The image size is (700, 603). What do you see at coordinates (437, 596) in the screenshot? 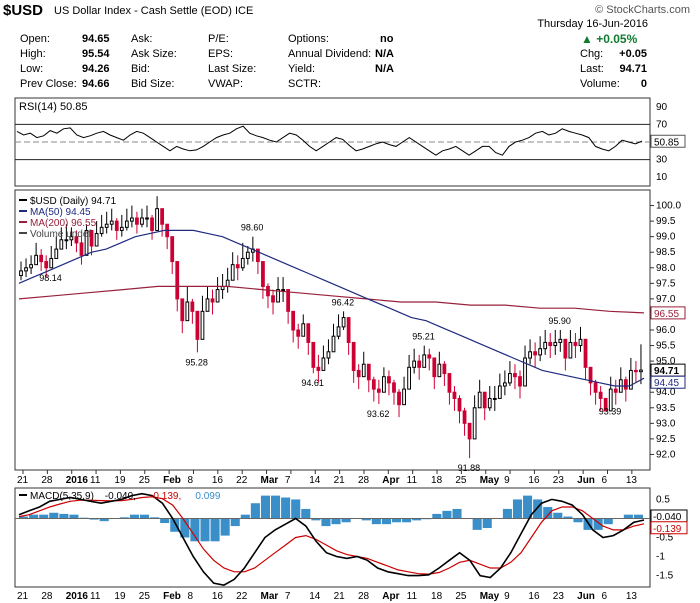
I see `x-axis-label: 18` at bounding box center [437, 596].